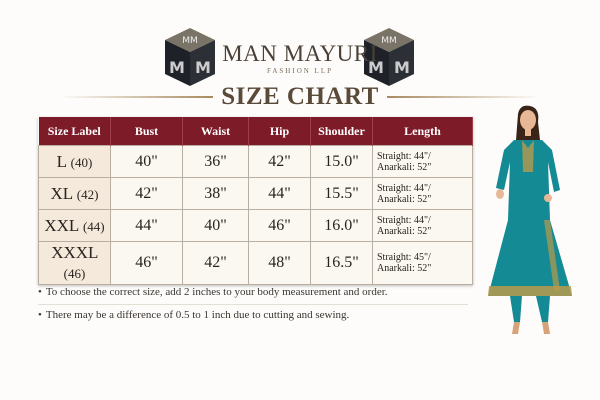 Image resolution: width=600 pixels, height=400 pixels. Describe the element at coordinates (87, 194) in the screenshot. I see `size-code: (42)` at that location.